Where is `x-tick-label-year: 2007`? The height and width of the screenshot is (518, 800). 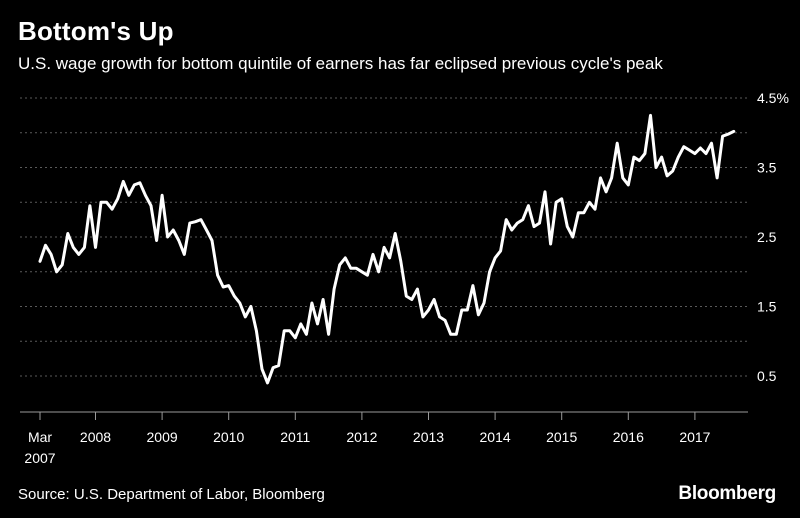 x-tick-label-year: 2007 is located at coordinates (39, 458).